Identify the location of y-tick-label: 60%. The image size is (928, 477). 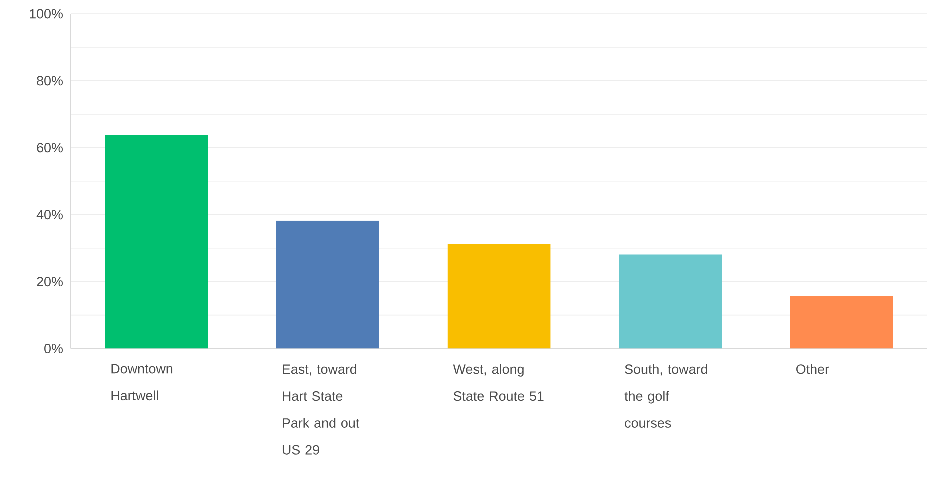
(50, 148).